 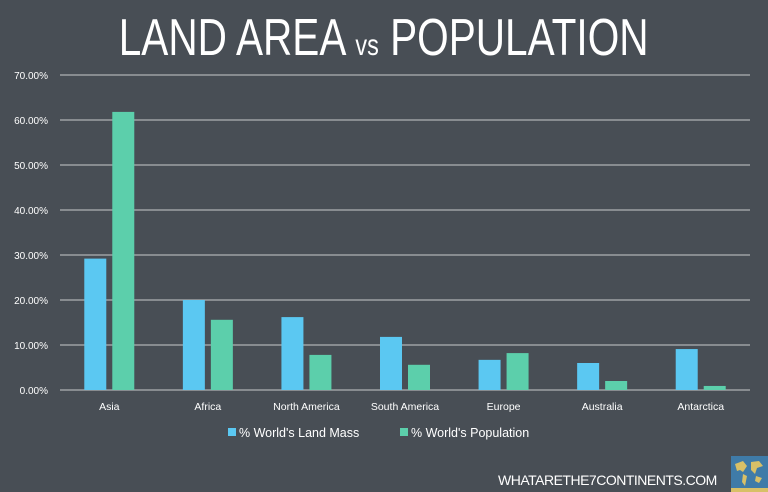 What do you see at coordinates (34, 391) in the screenshot?
I see `y-tick-label: 0.00%` at bounding box center [34, 391].